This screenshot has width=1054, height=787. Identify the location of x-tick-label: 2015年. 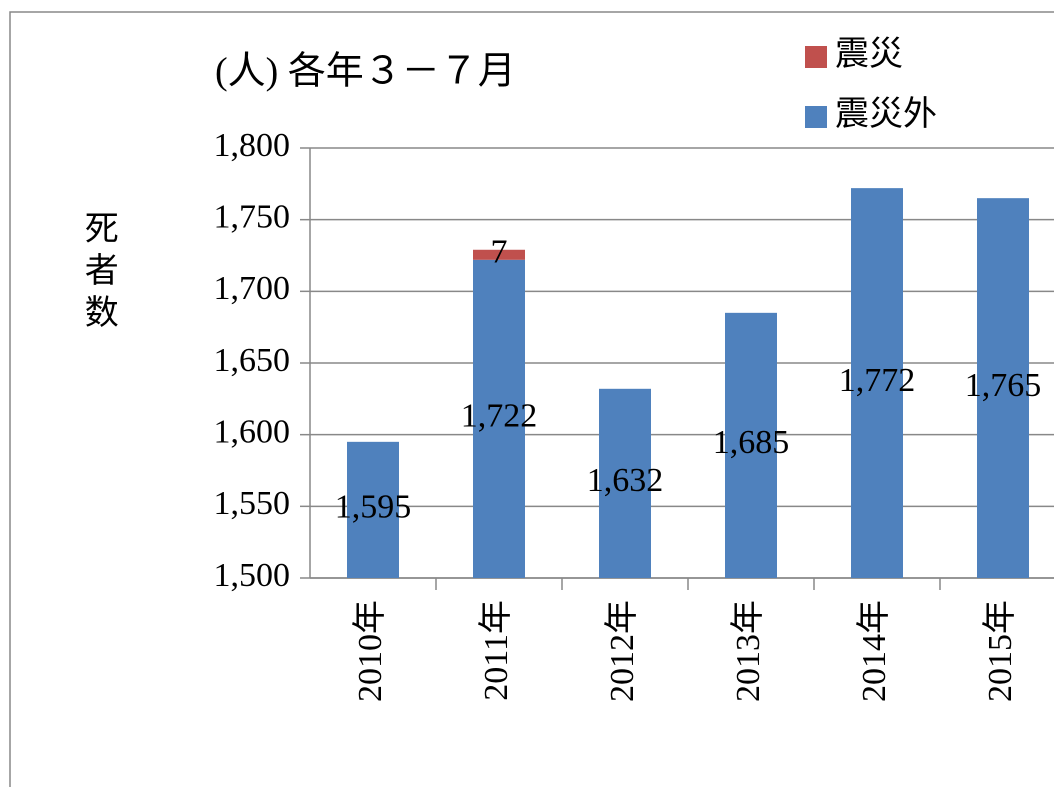
(1000, 651).